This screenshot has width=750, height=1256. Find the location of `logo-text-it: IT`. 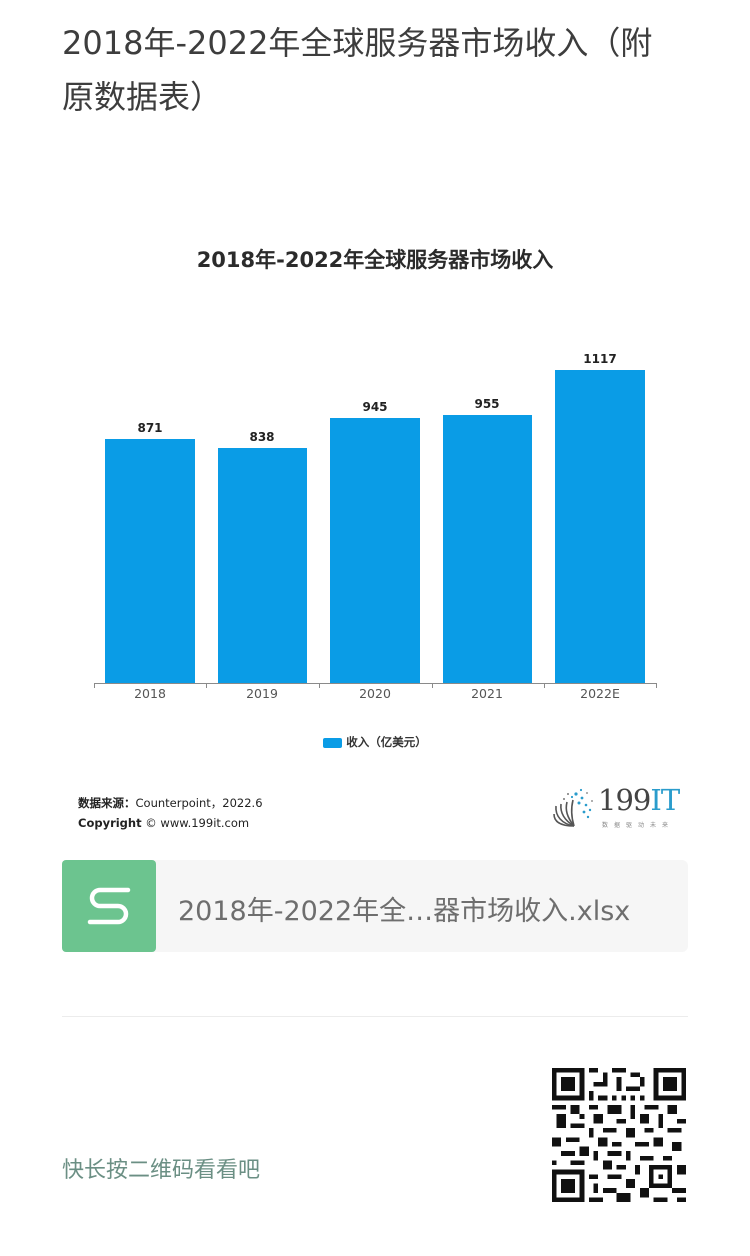

logo-text-it: IT is located at coordinates (665, 800).